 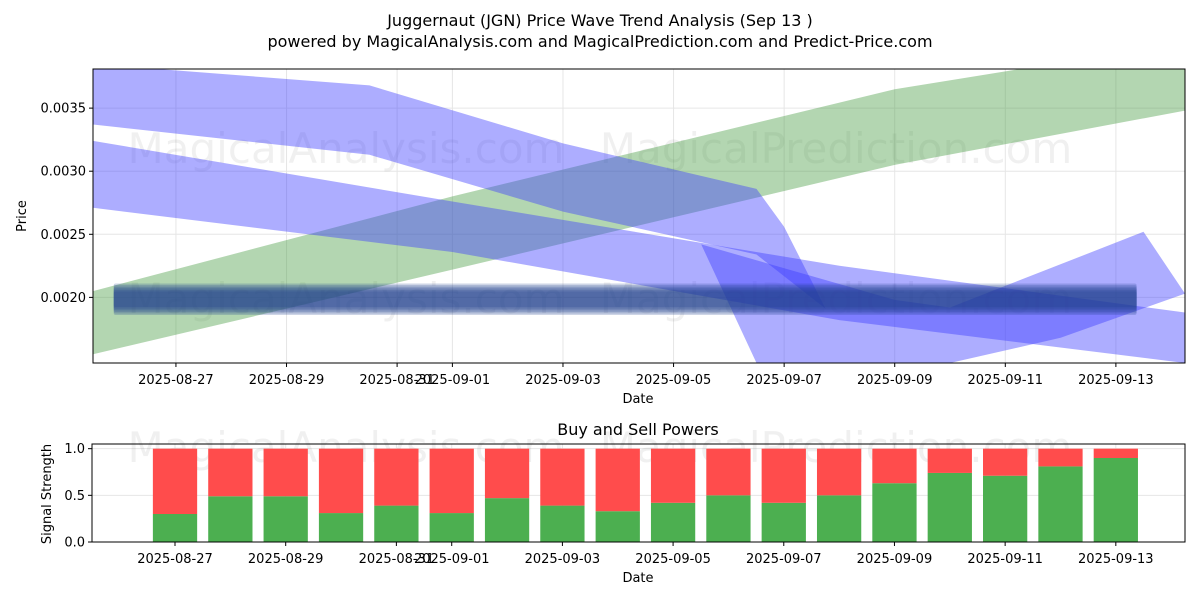 What do you see at coordinates (784, 559) in the screenshot?
I see `signal-x-tick-label: 2025-09-07` at bounding box center [784, 559].